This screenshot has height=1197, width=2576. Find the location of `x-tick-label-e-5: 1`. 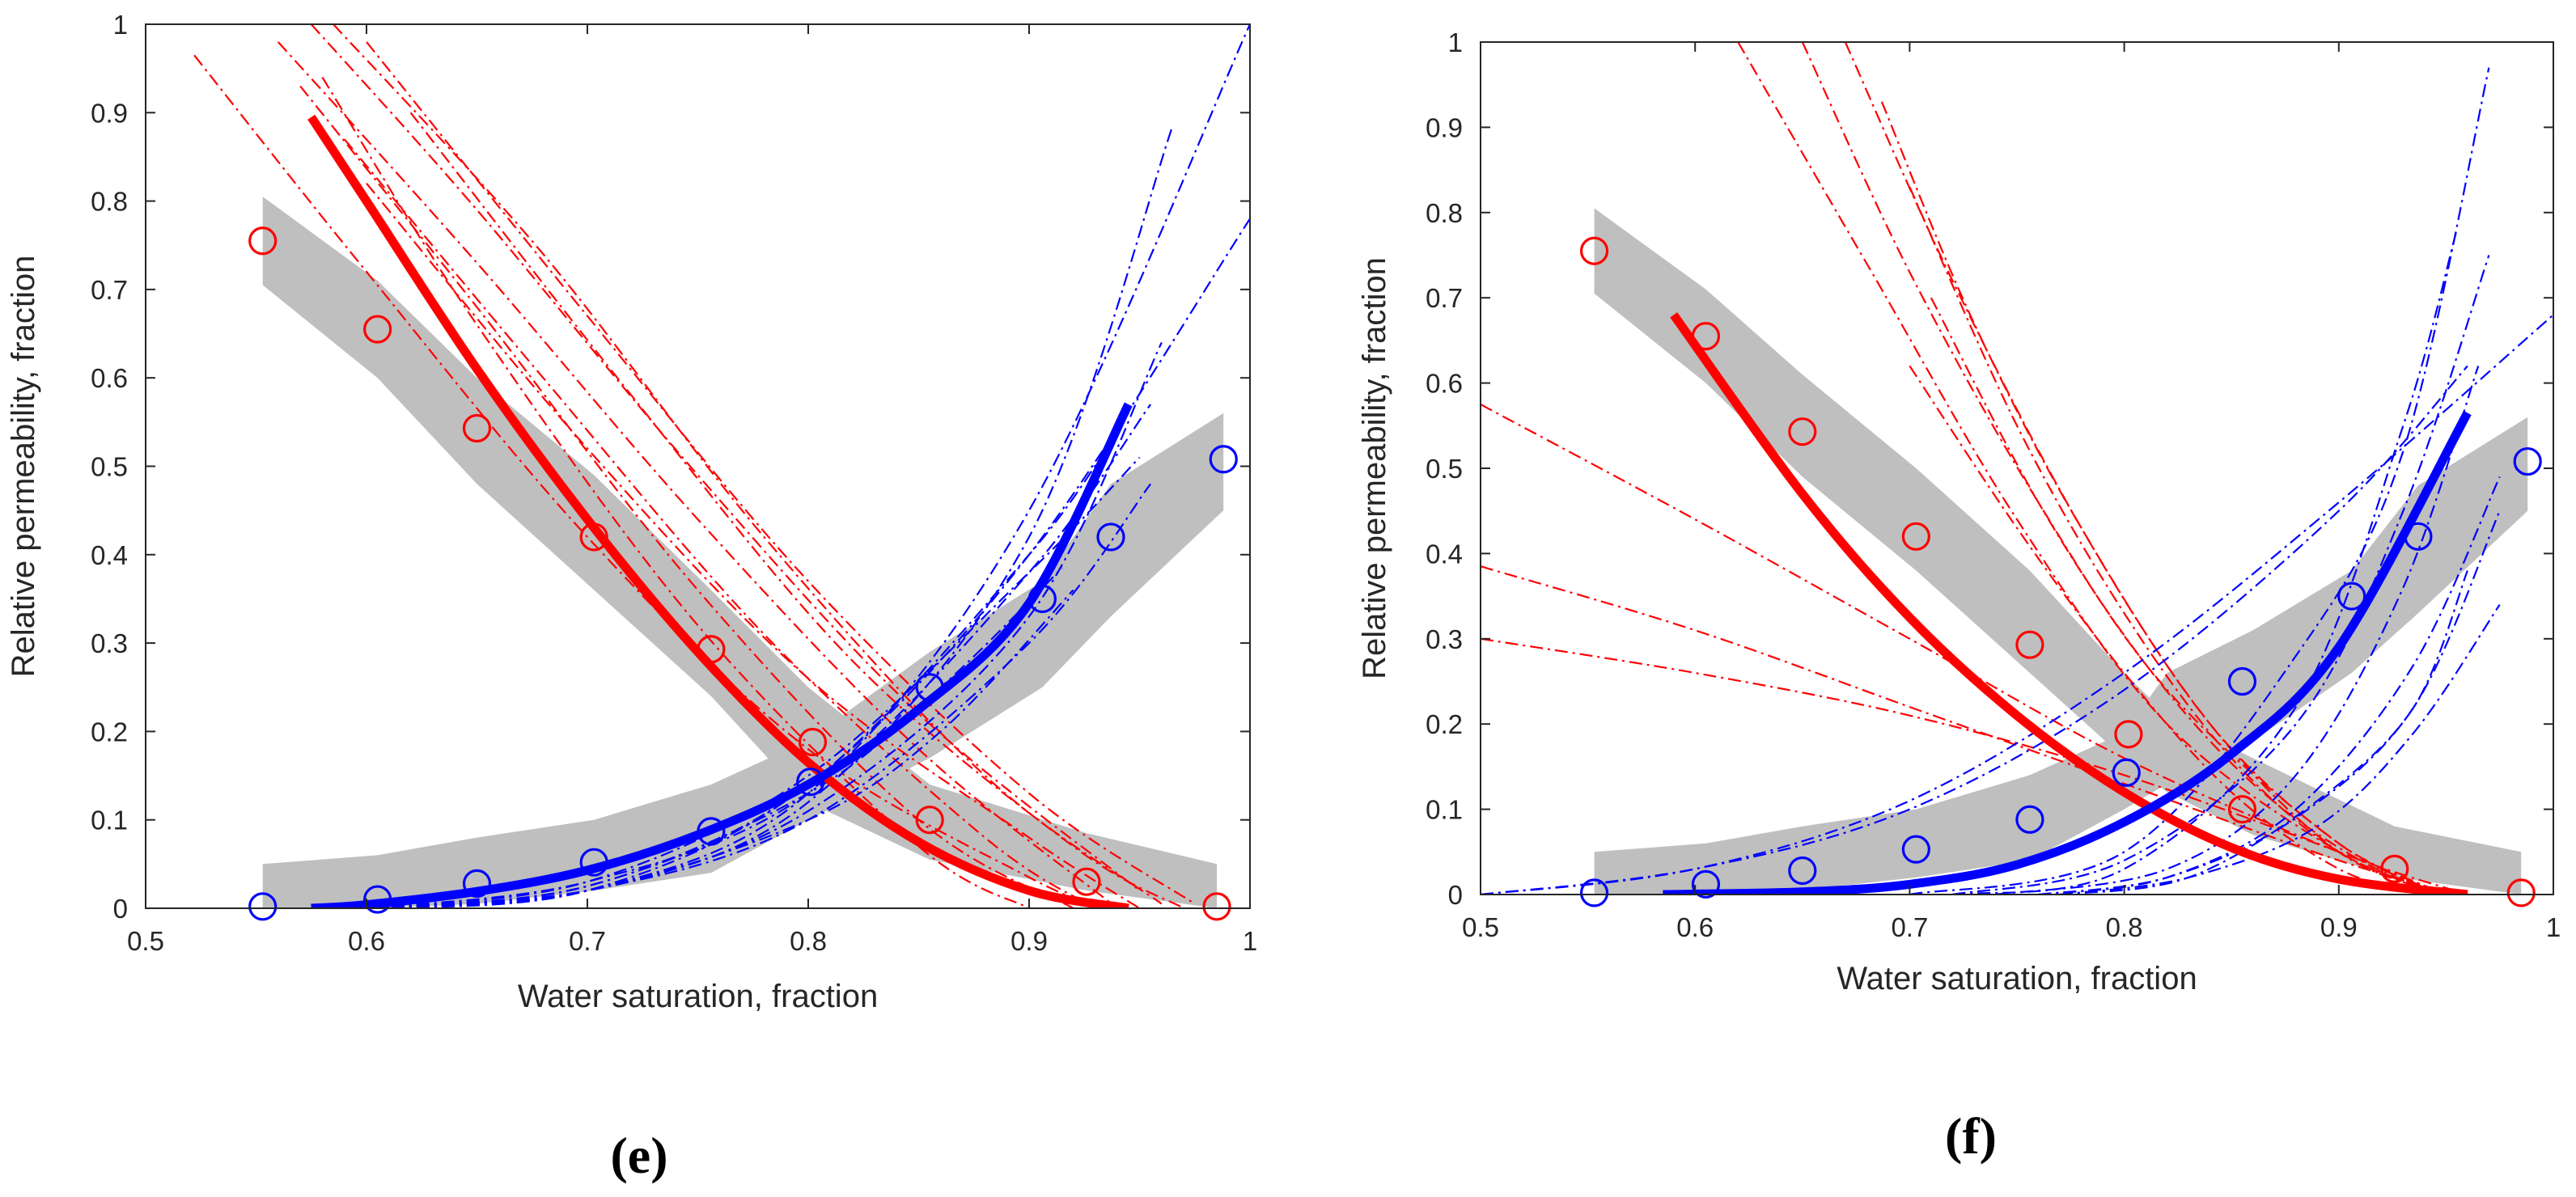

x-tick-label-e-5: 1 is located at coordinates (1250, 941).